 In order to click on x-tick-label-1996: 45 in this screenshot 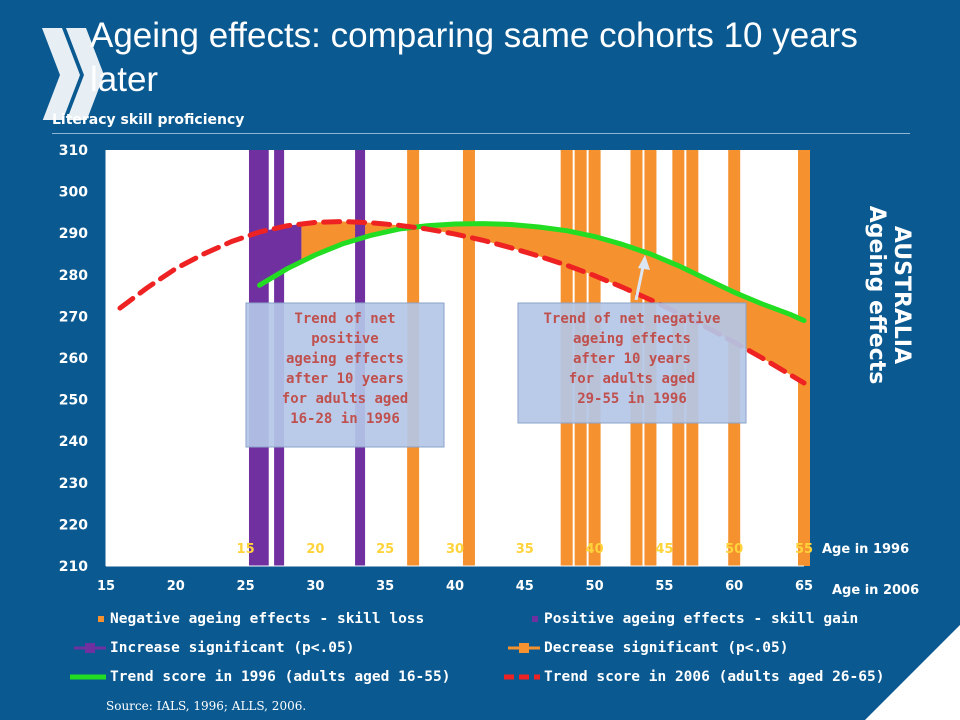, I will do `click(664, 549)`.